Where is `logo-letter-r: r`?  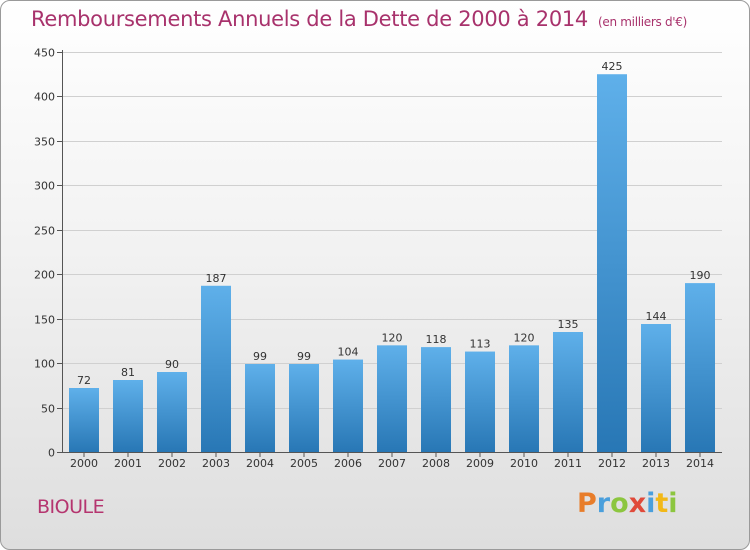
logo-letter-r: r is located at coordinates (603, 503).